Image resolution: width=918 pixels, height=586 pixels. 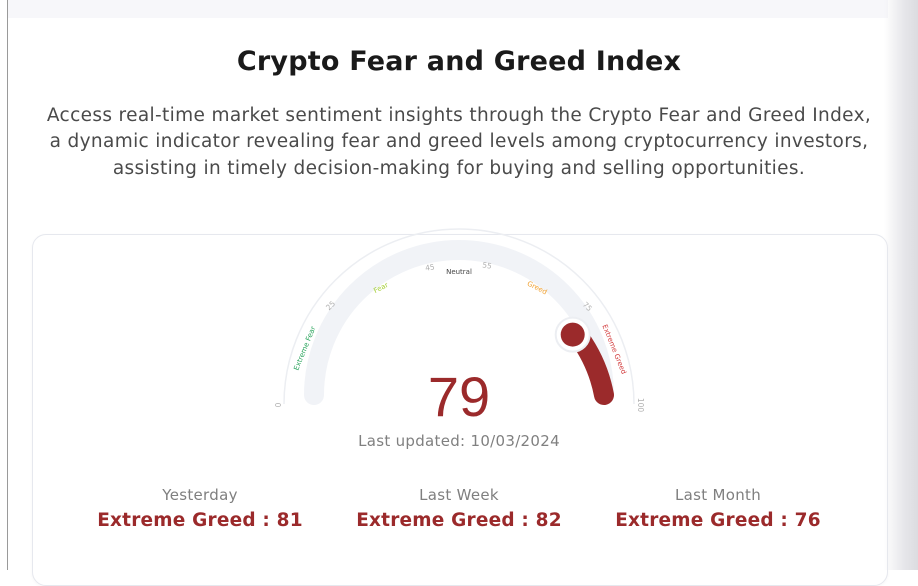 I want to click on history-last-week: Last Week Extreme Greed : 82, so click(x=459, y=508).